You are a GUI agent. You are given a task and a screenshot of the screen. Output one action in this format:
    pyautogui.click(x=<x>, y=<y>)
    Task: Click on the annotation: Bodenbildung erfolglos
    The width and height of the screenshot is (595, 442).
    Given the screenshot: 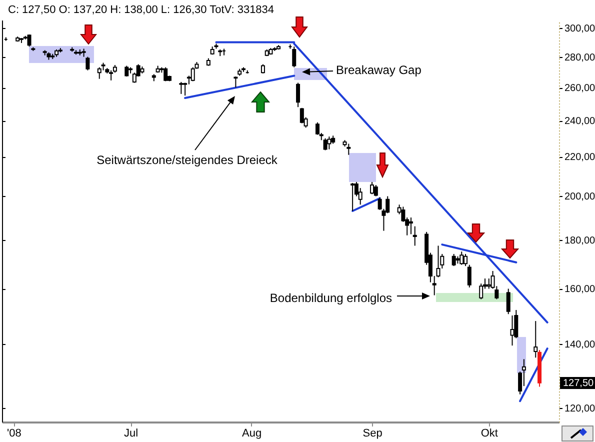 What is the action you would take?
    pyautogui.click(x=331, y=298)
    